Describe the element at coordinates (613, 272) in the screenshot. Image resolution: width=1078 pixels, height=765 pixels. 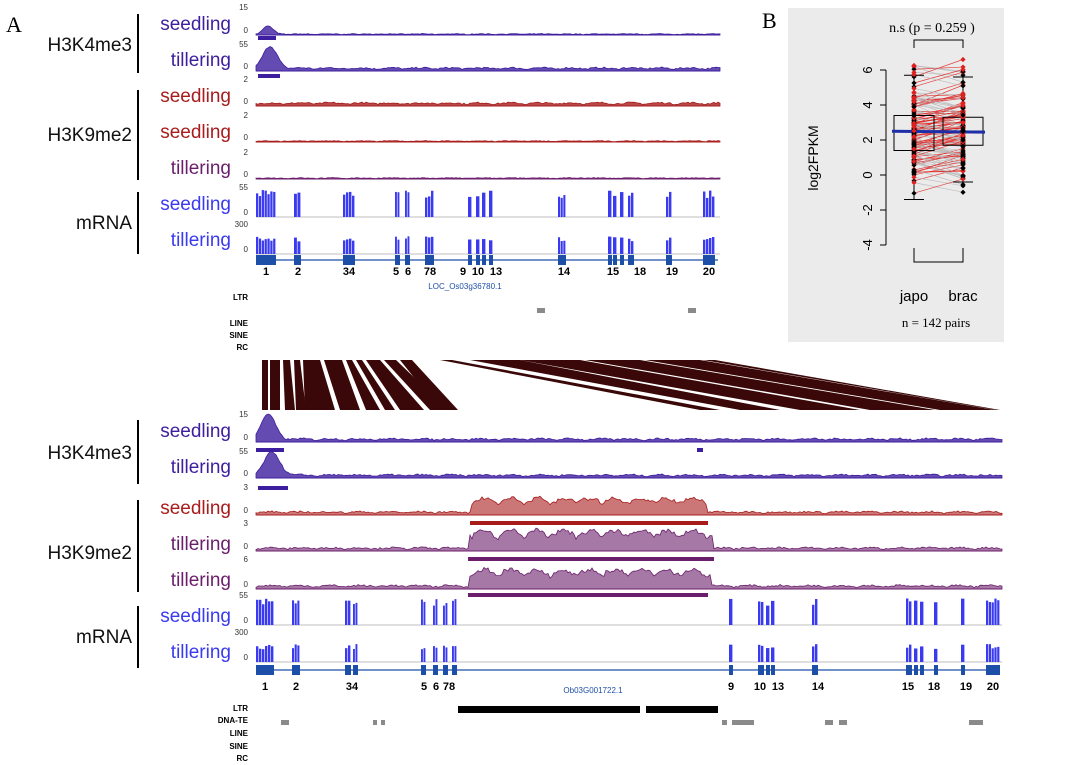
I see `exon-label: 15` at that location.